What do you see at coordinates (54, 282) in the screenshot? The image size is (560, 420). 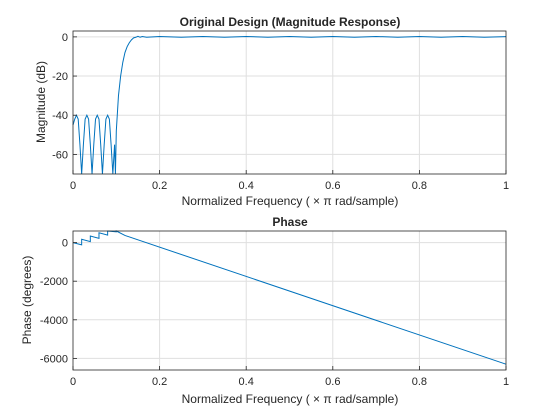 I see `phase-y-tick-label: -2000` at bounding box center [54, 282].